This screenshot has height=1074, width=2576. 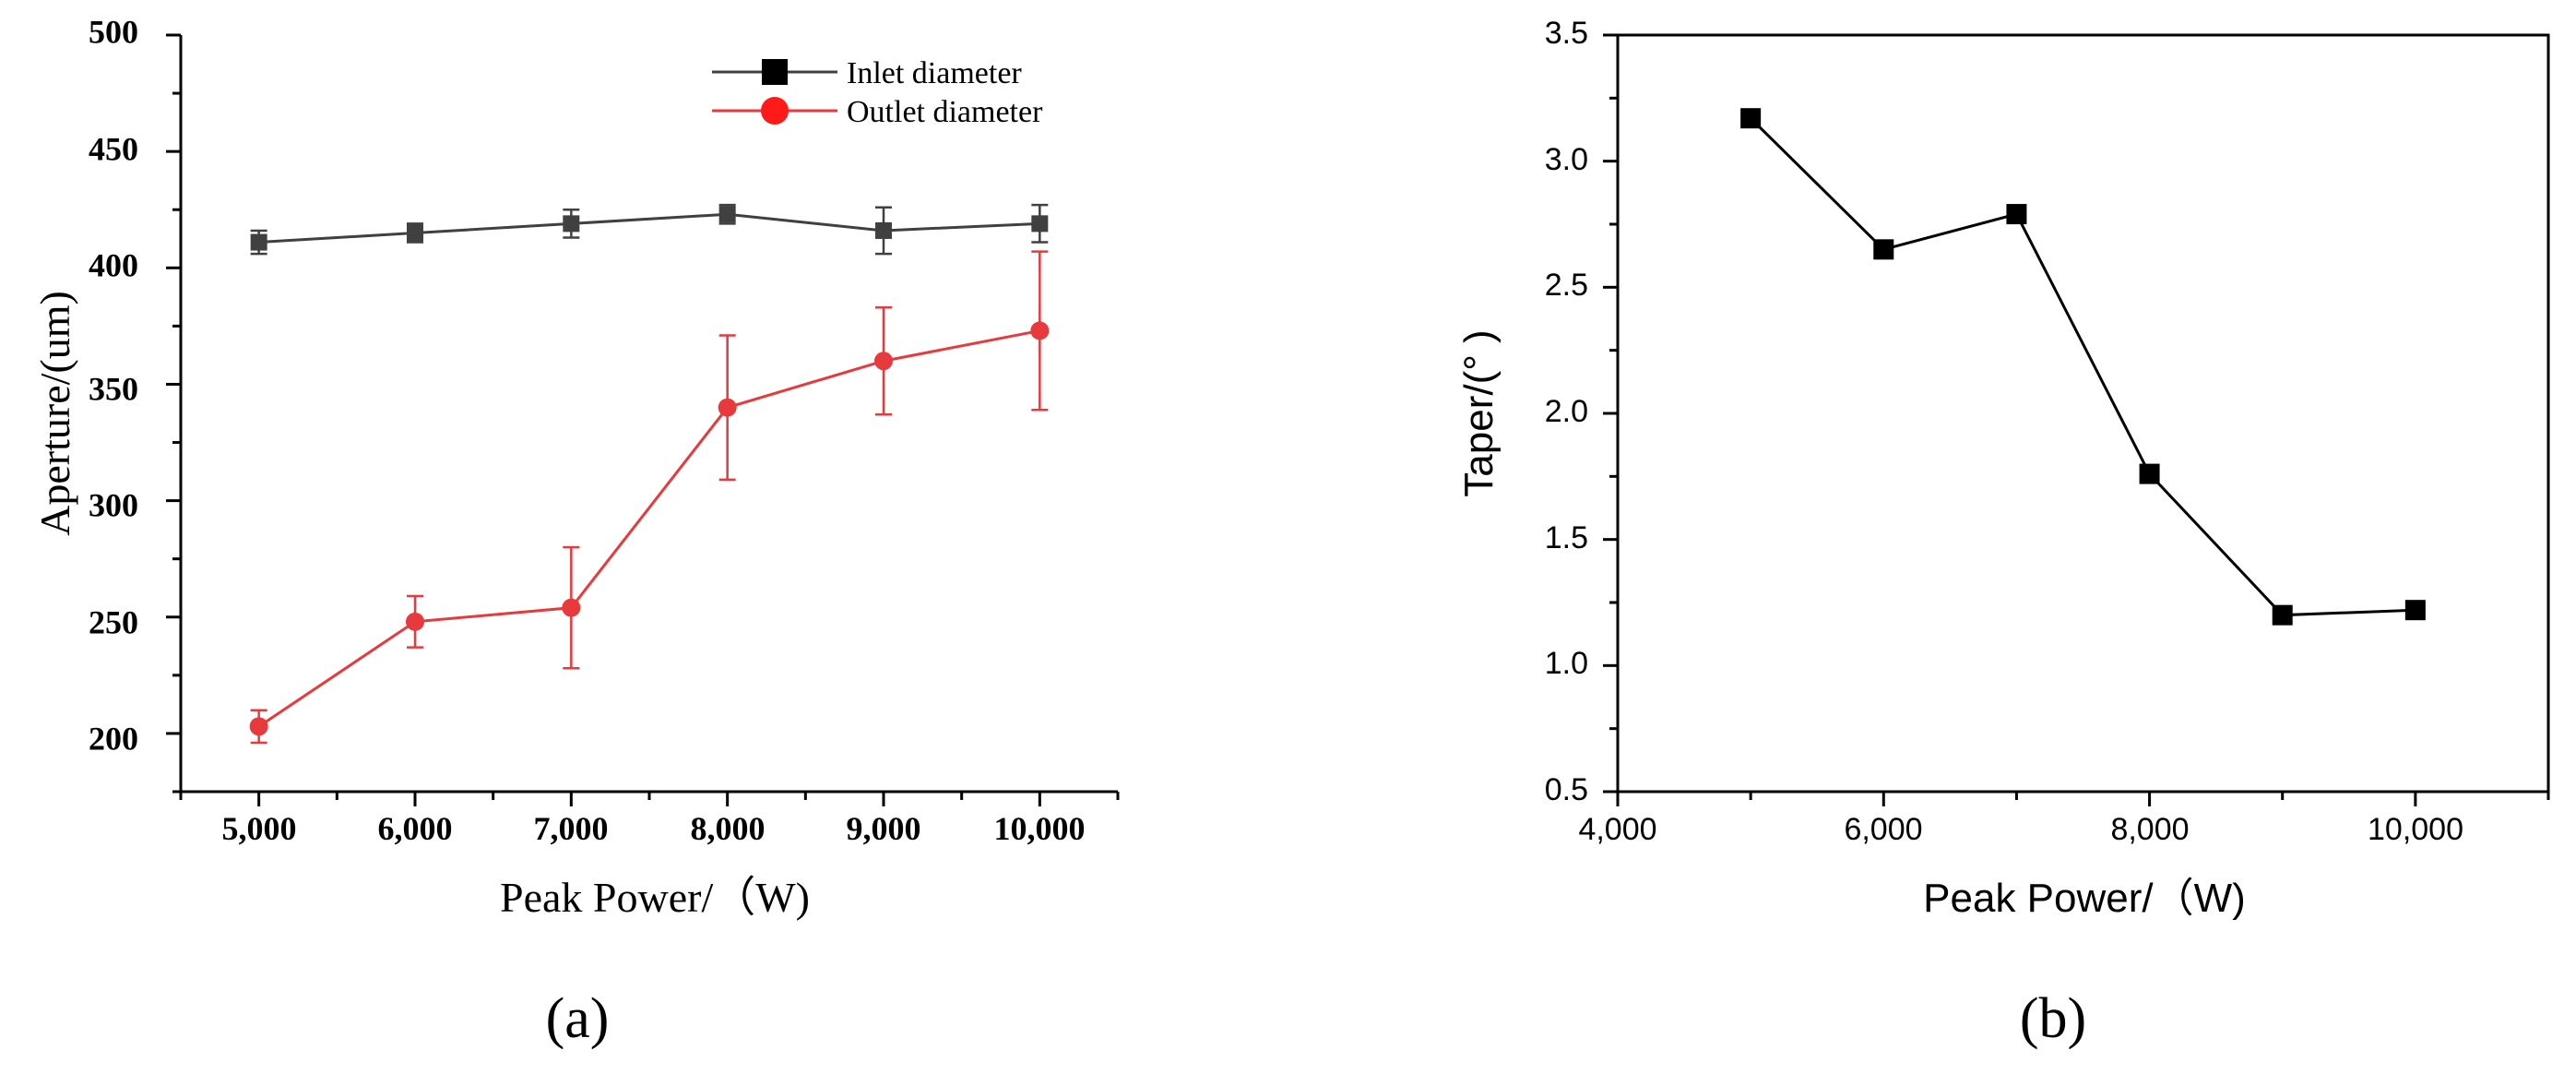 I want to click on chart-b-x-tick-label: 4,000, so click(x=1617, y=830).